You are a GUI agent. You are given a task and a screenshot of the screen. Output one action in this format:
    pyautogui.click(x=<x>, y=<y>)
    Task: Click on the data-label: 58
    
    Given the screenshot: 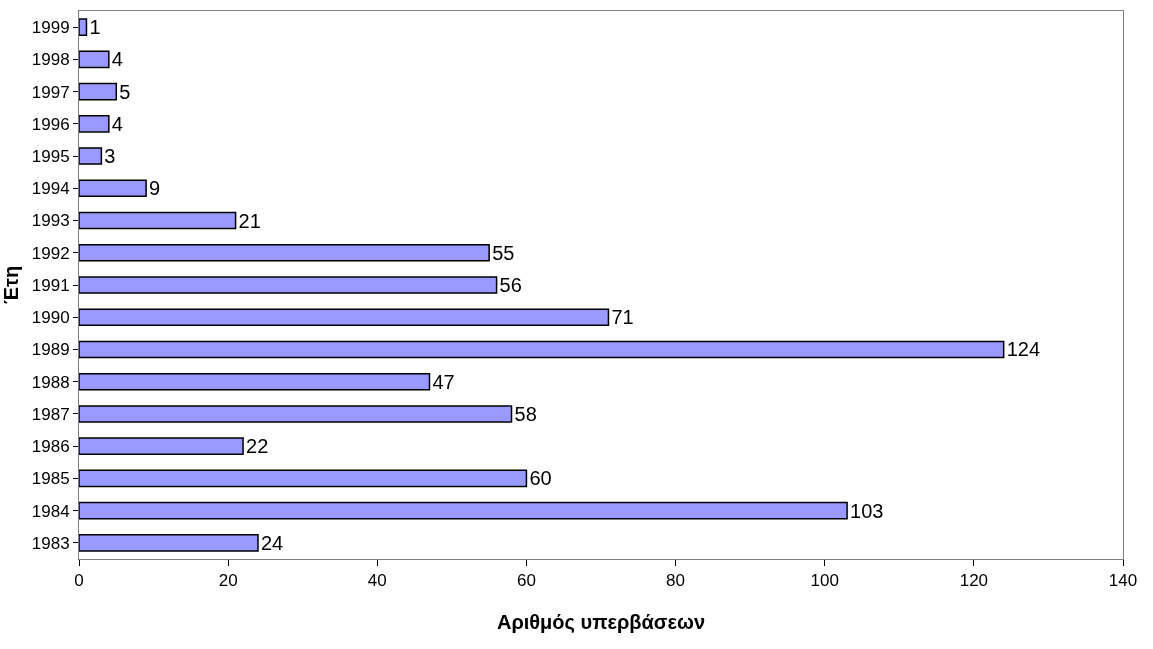 What is the action you would take?
    pyautogui.click(x=525, y=413)
    